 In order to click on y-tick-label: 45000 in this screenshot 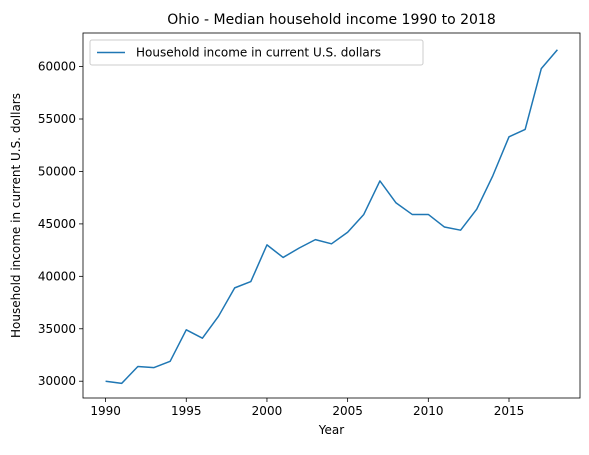, I will do `click(57, 224)`.